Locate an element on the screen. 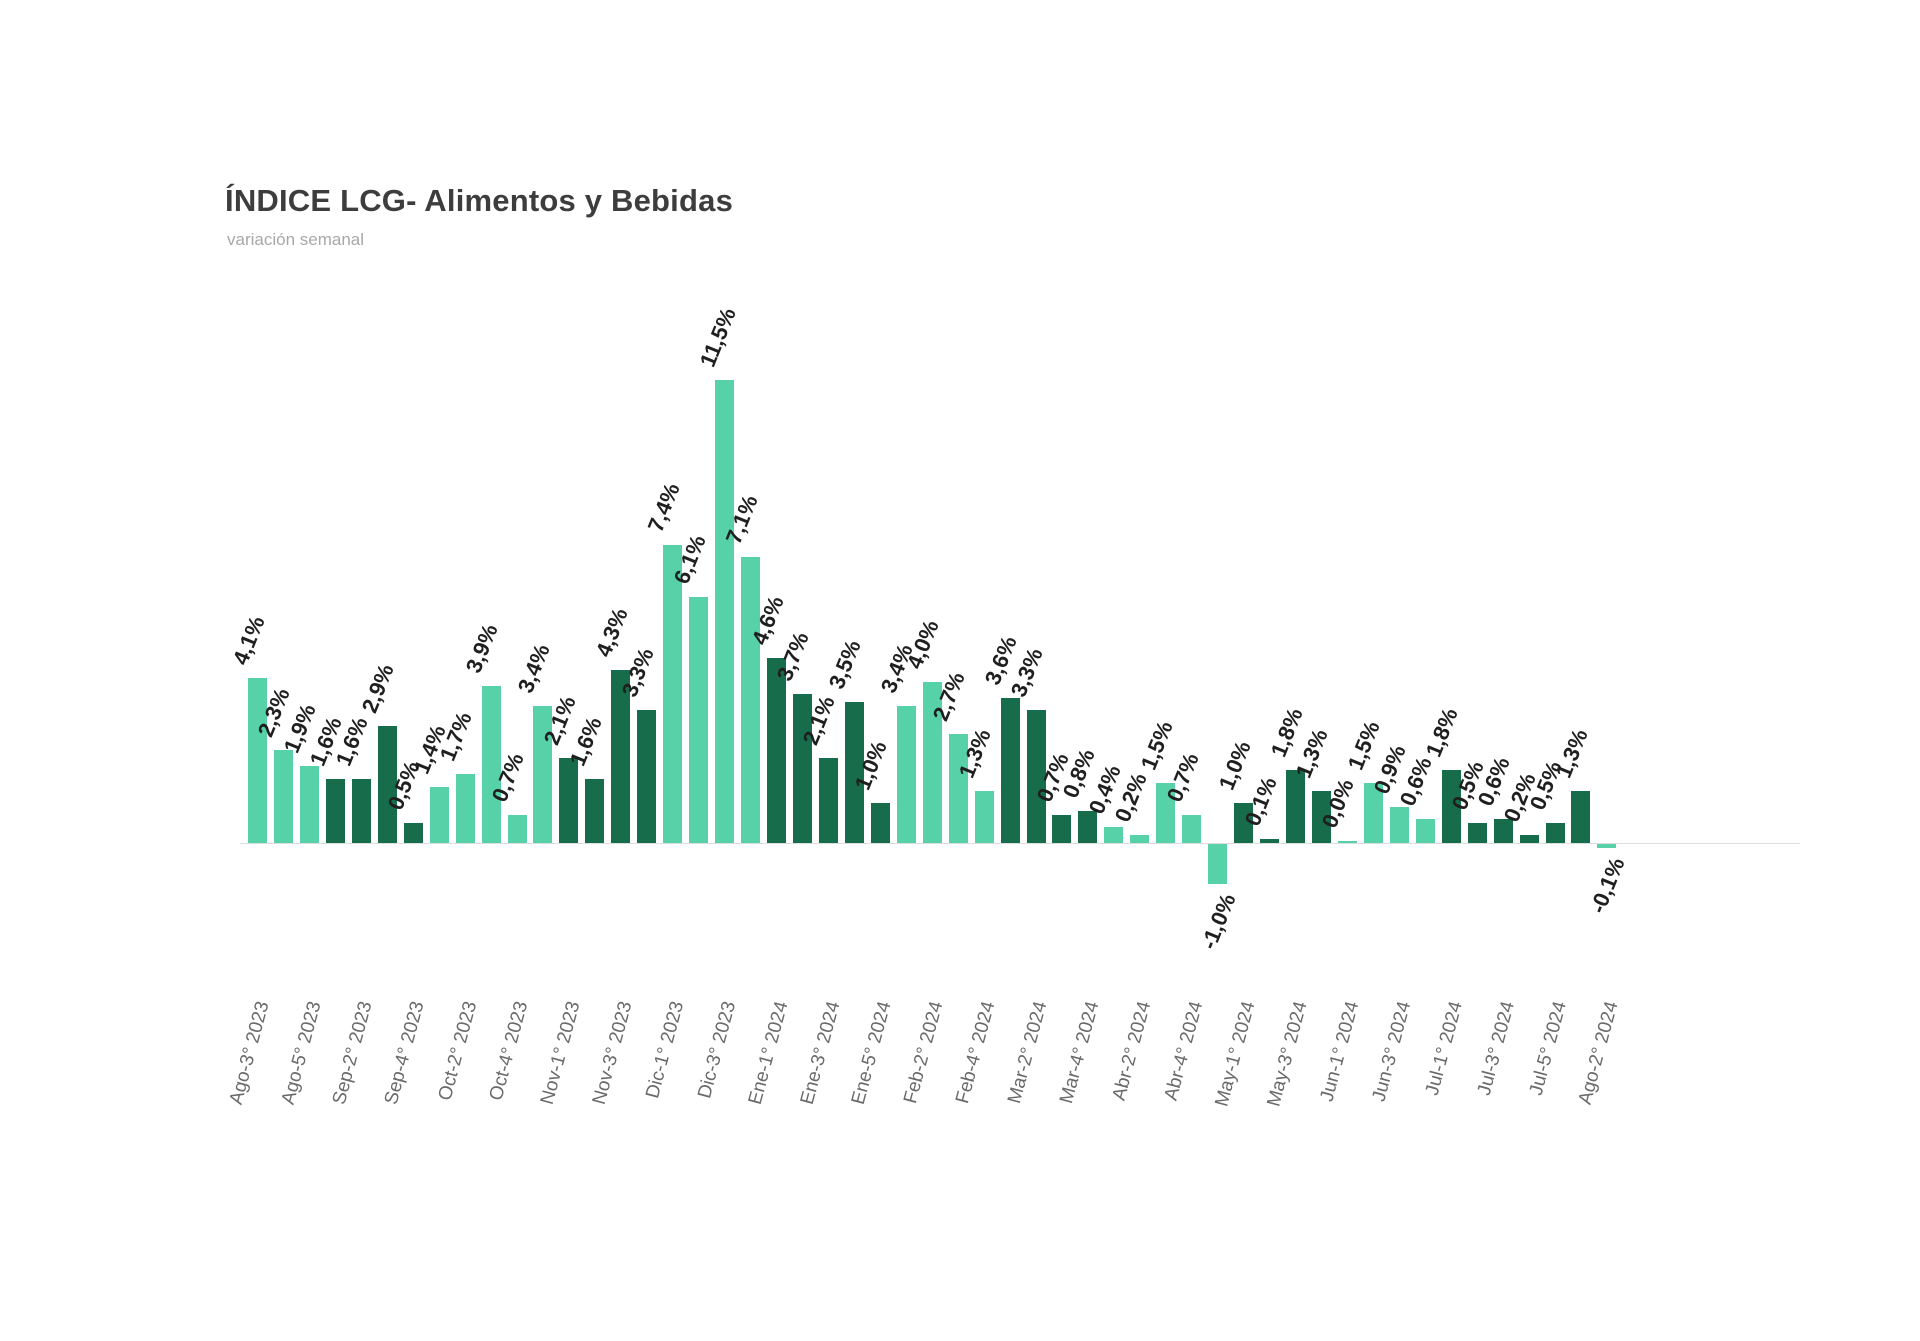  x-axis-tick-label: Feb-2° 2024 is located at coordinates (924, 1052).